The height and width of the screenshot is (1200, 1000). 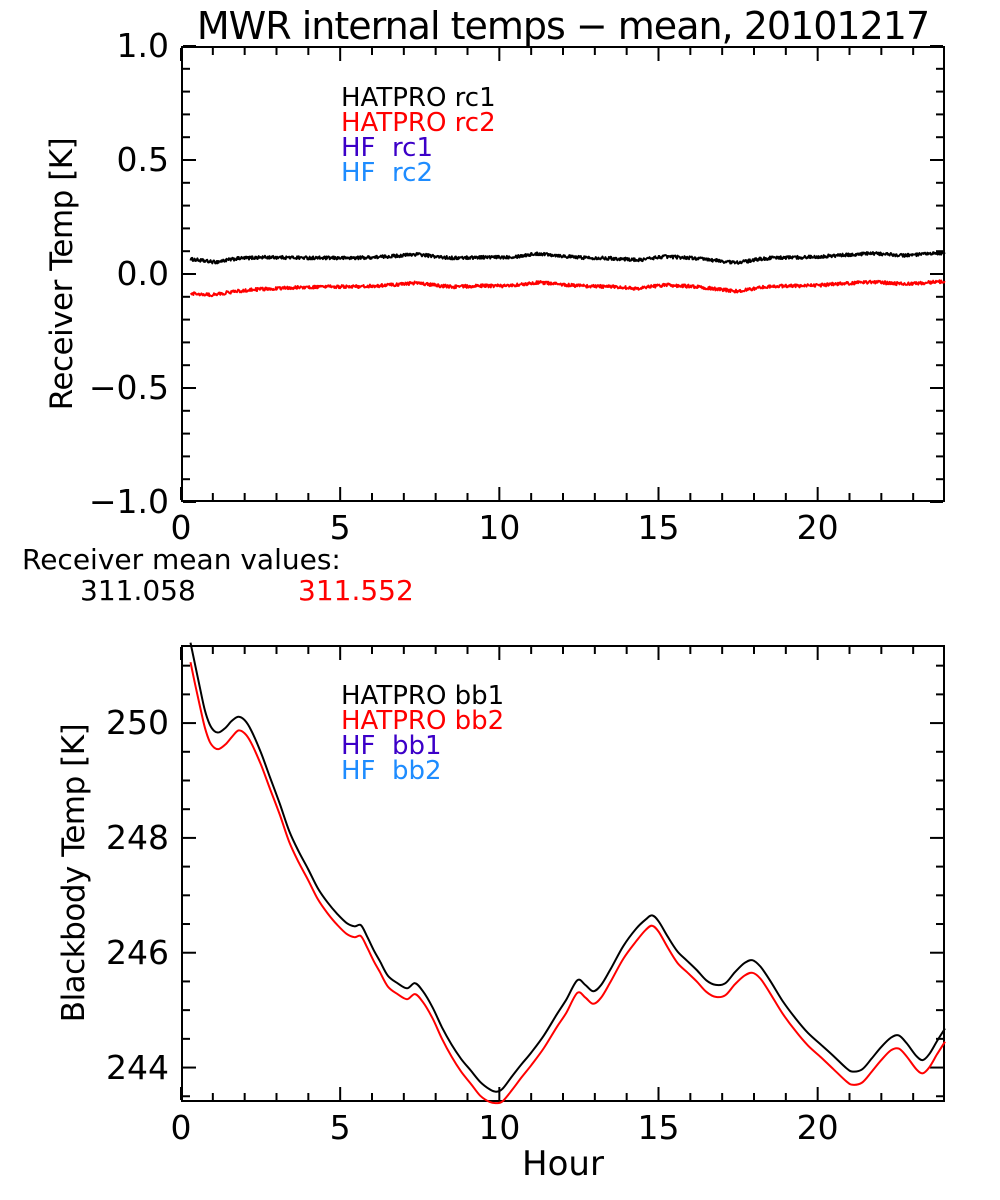 What do you see at coordinates (137, 837) in the screenshot?
I see `y-tick-label: 248` at bounding box center [137, 837].